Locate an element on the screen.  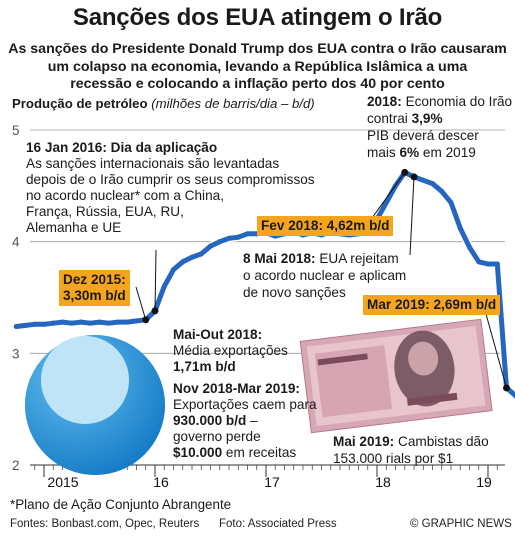
x-tick-16: 16 is located at coordinates (161, 482).